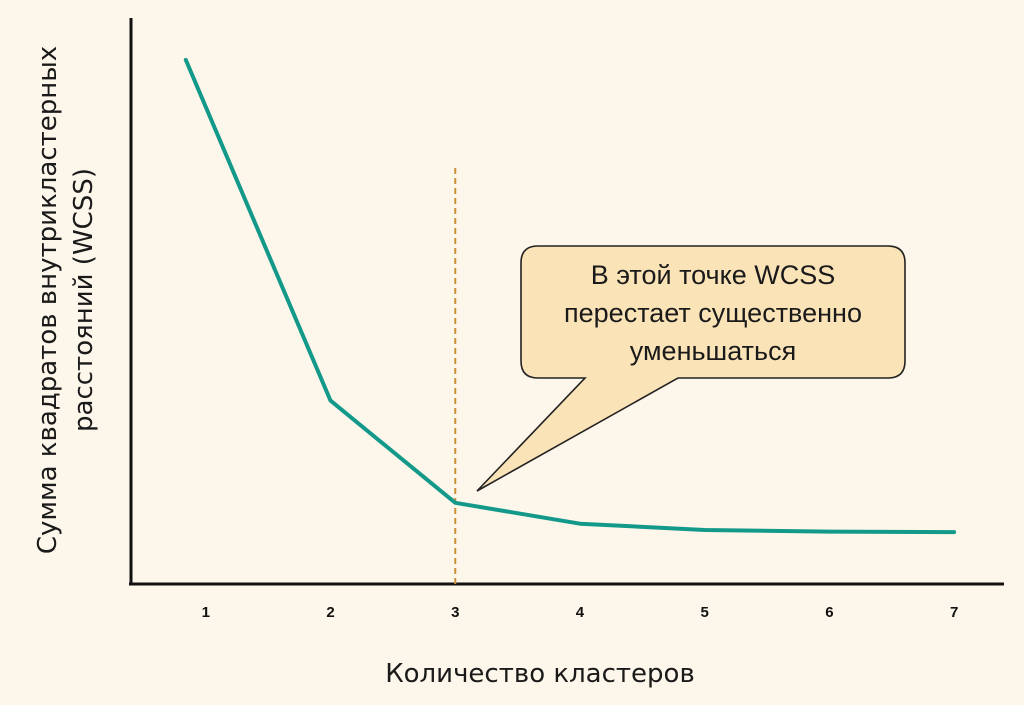  I want to click on x-axis-title: Количество кластеров, so click(540, 674).